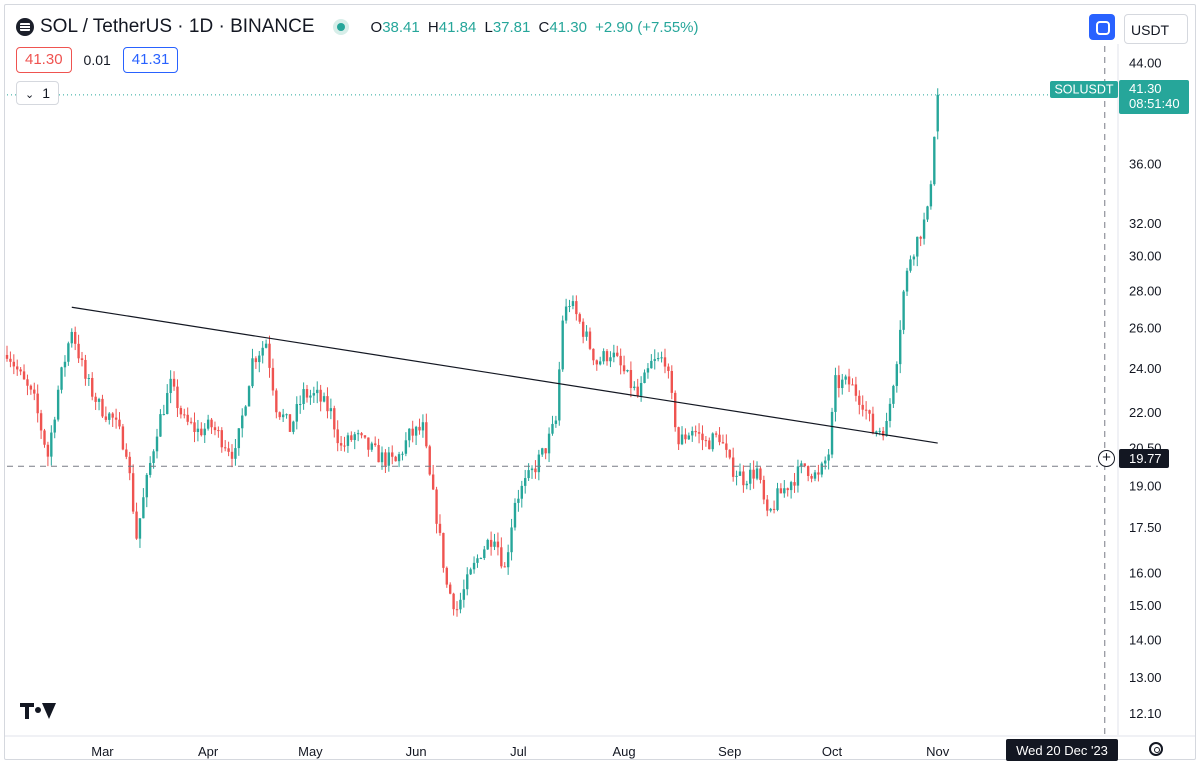 This screenshot has height=764, width=1200. I want to click on add-alert-plus-icon: +, so click(1106, 458).